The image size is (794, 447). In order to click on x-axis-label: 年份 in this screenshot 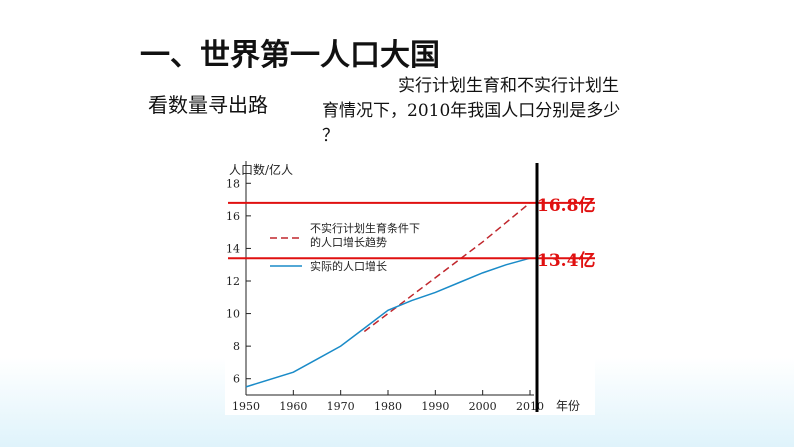, I will do `click(568, 406)`.